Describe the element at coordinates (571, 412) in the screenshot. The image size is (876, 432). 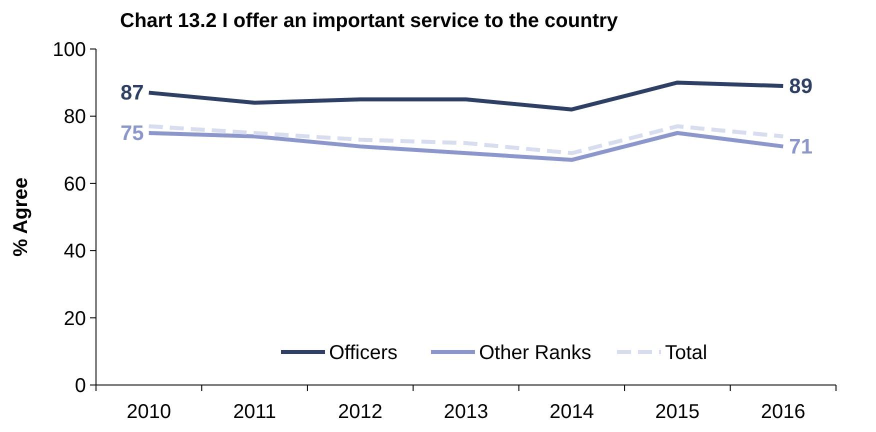
I see `x-tick-label: 2014` at that location.